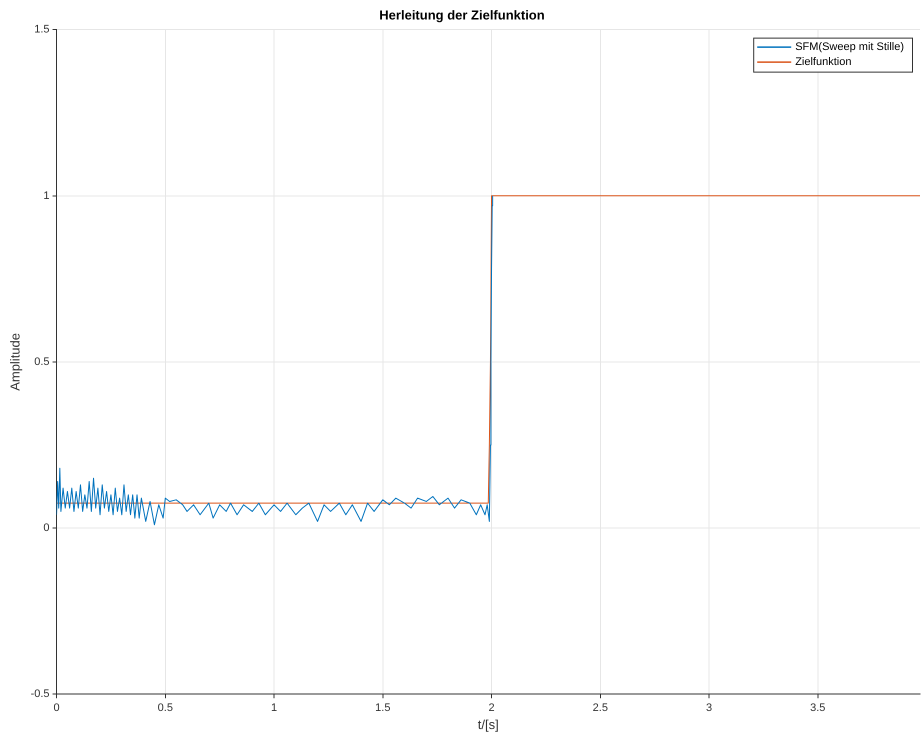 The height and width of the screenshot is (733, 921). I want to click on y-tick-label: -0.5, so click(40, 694).